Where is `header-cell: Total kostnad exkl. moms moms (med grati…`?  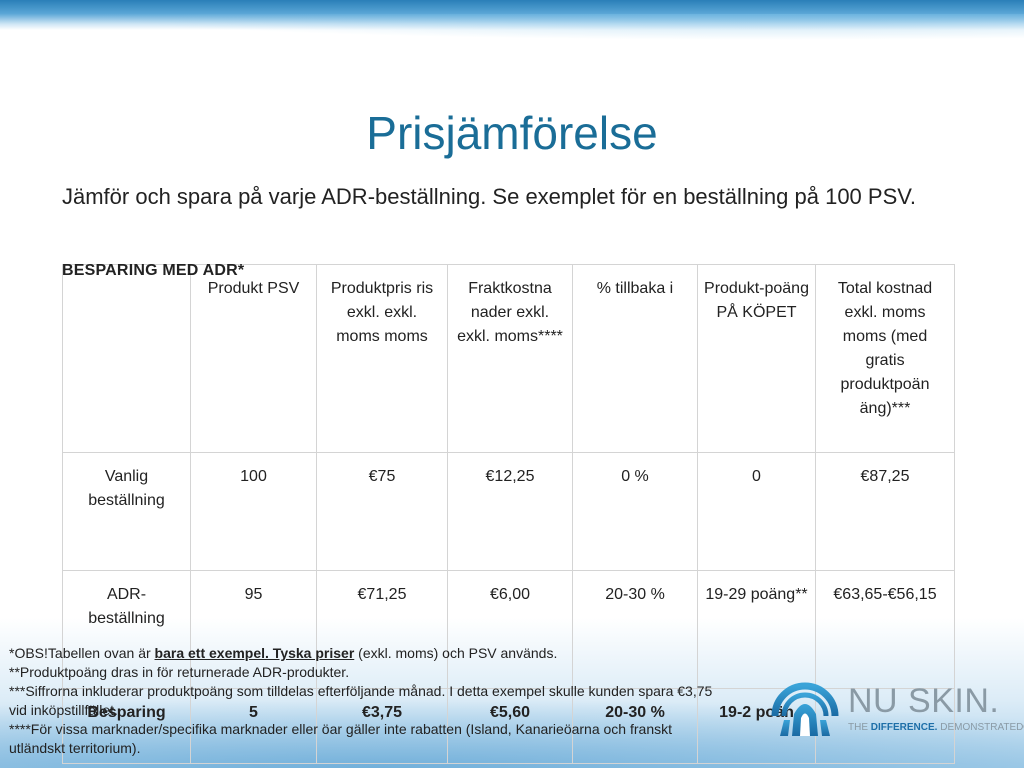 header-cell: Total kostnad exkl. moms moms (med grati… is located at coordinates (885, 358).